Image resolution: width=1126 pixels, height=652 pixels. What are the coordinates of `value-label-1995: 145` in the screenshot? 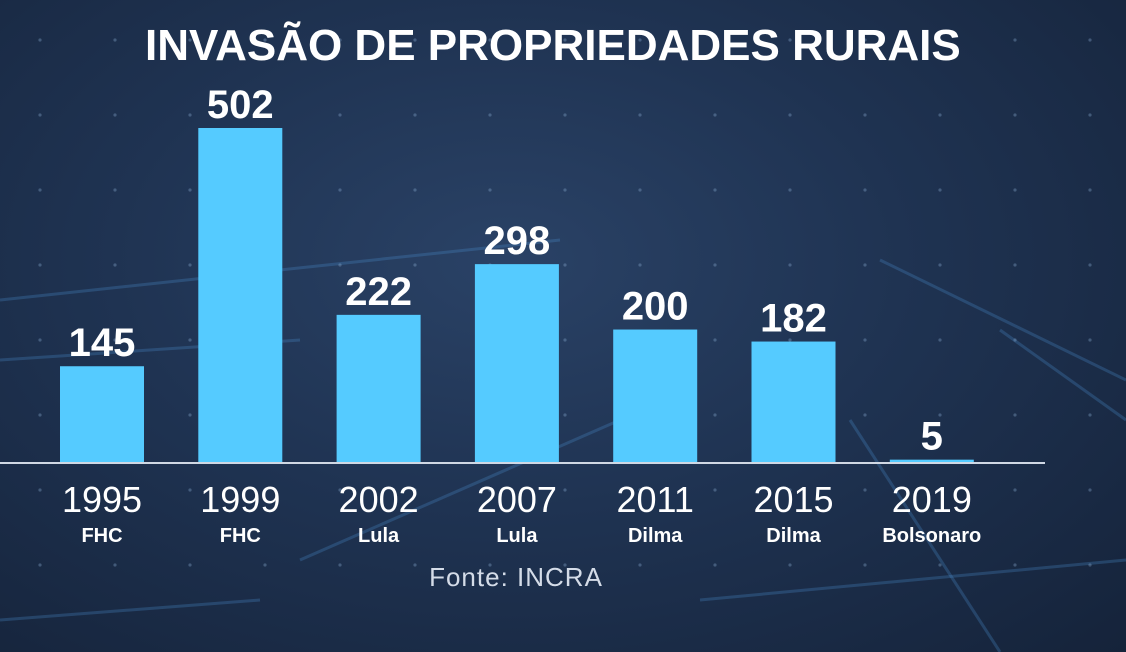 It's located at (102, 343).